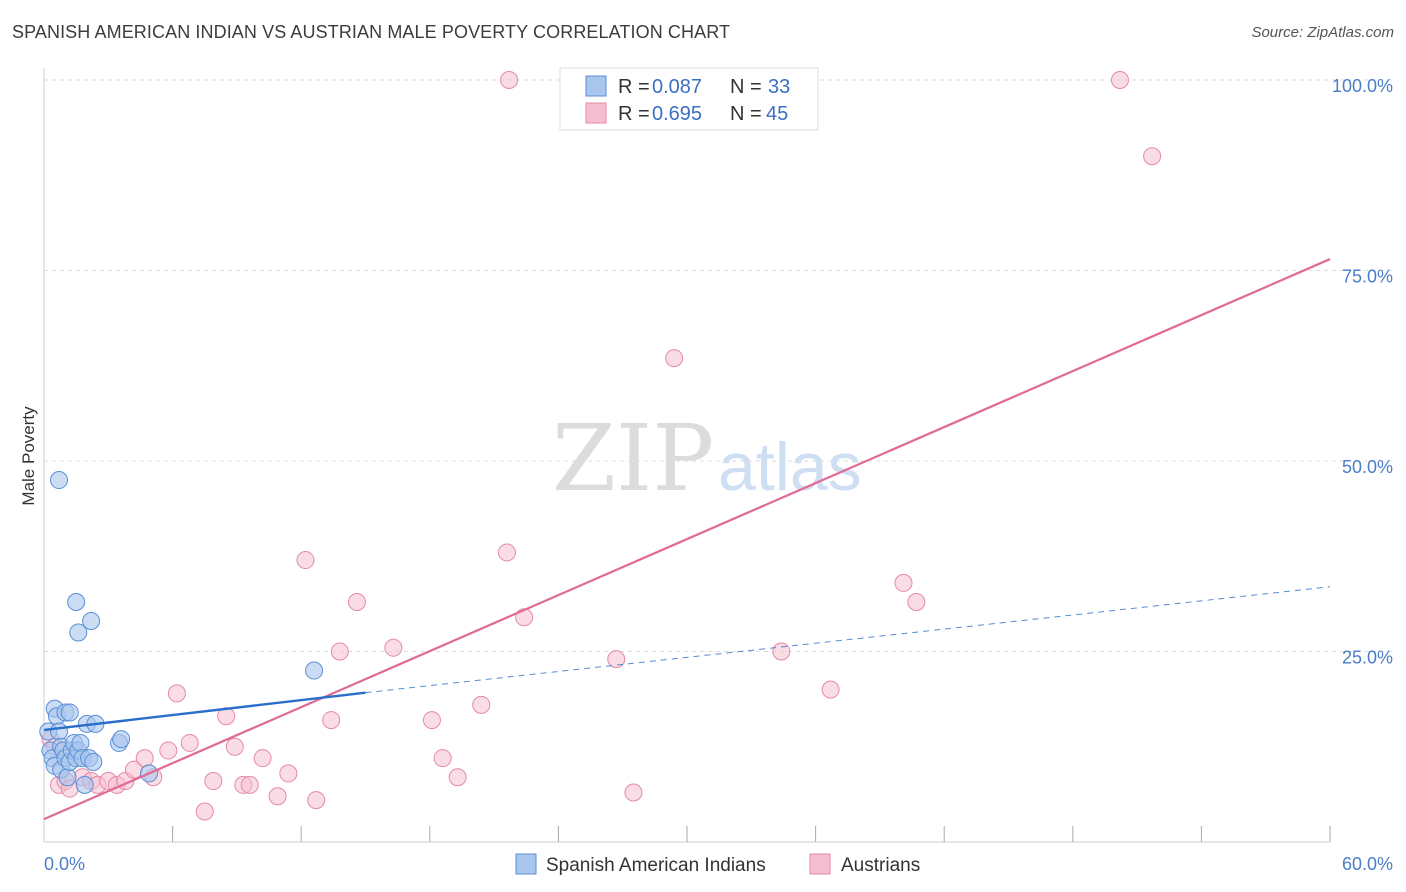 This screenshot has width=1406, height=892. What do you see at coordinates (1367, 658) in the screenshot?
I see `y-tick-label: 25.0%` at bounding box center [1367, 658].